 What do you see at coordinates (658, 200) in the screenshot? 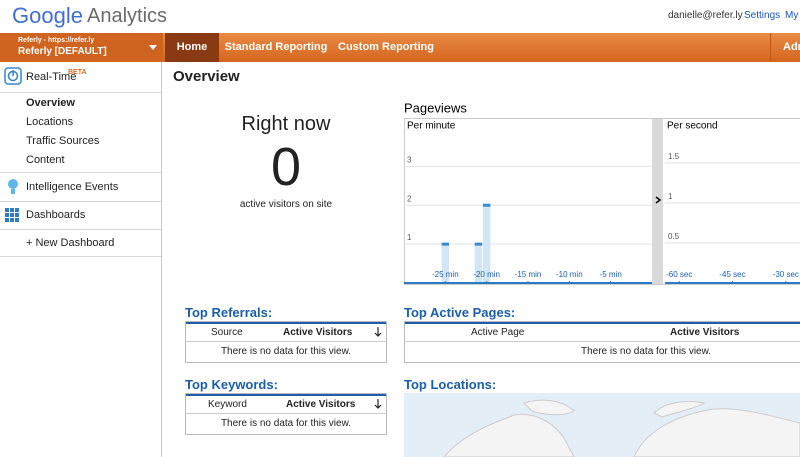
I see `divider-arrow` at bounding box center [658, 200].